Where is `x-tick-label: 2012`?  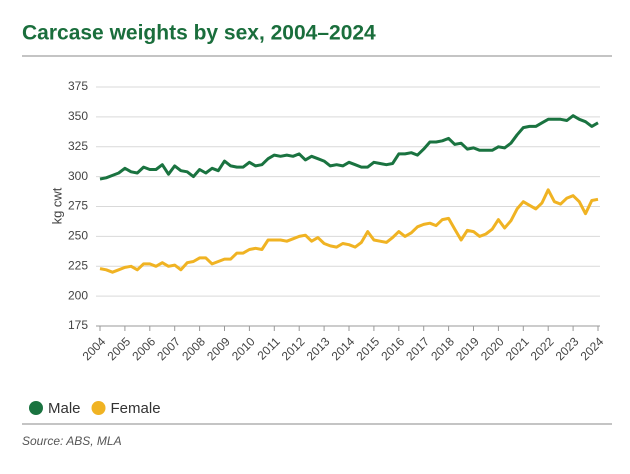
x-tick-label: 2012 is located at coordinates (293, 348).